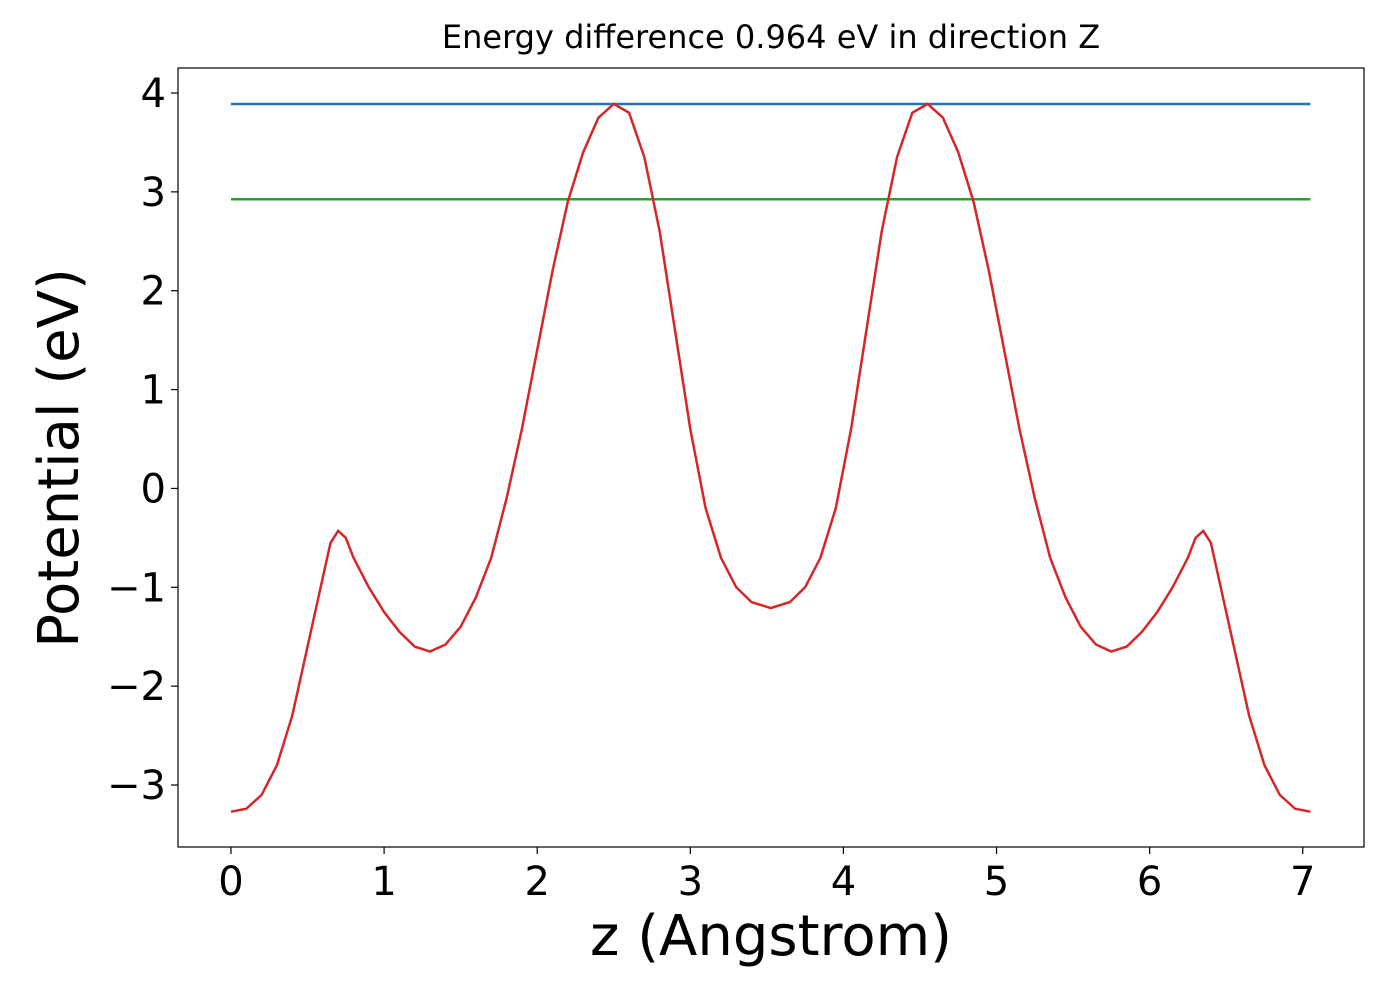  What do you see at coordinates (136, 786) in the screenshot?
I see `y-tick-label: −3` at bounding box center [136, 786].